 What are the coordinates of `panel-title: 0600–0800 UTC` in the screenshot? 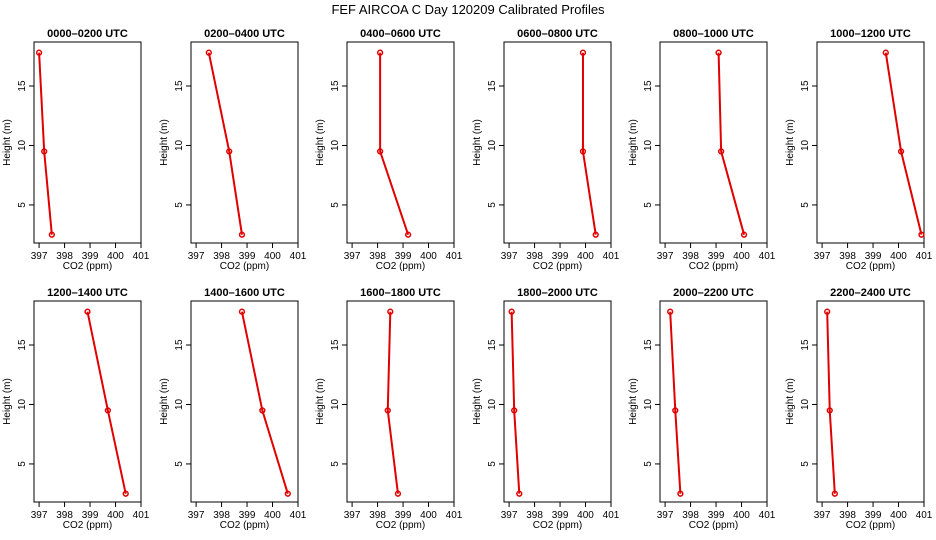 It's located at (557, 34).